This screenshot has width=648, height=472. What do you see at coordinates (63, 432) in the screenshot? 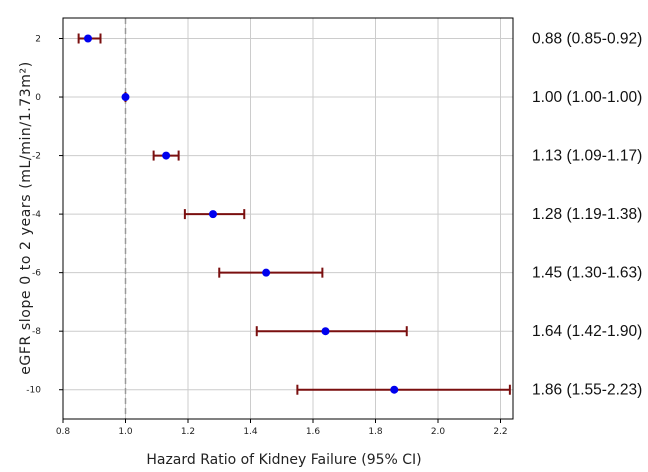
I see `x-tick-label: 0.8` at bounding box center [63, 432].